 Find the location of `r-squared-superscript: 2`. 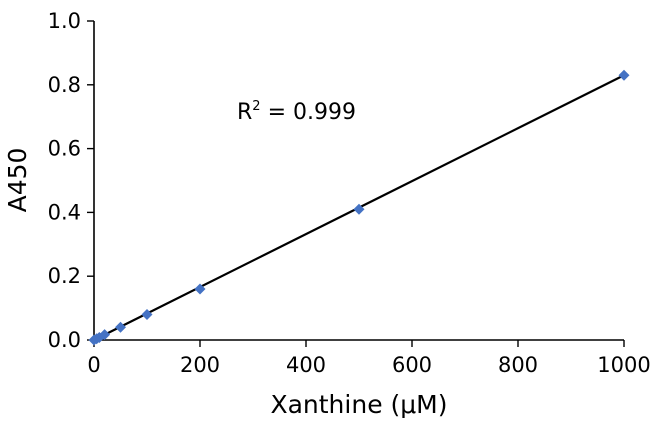

r-squared-superscript: 2 is located at coordinates (256, 106).